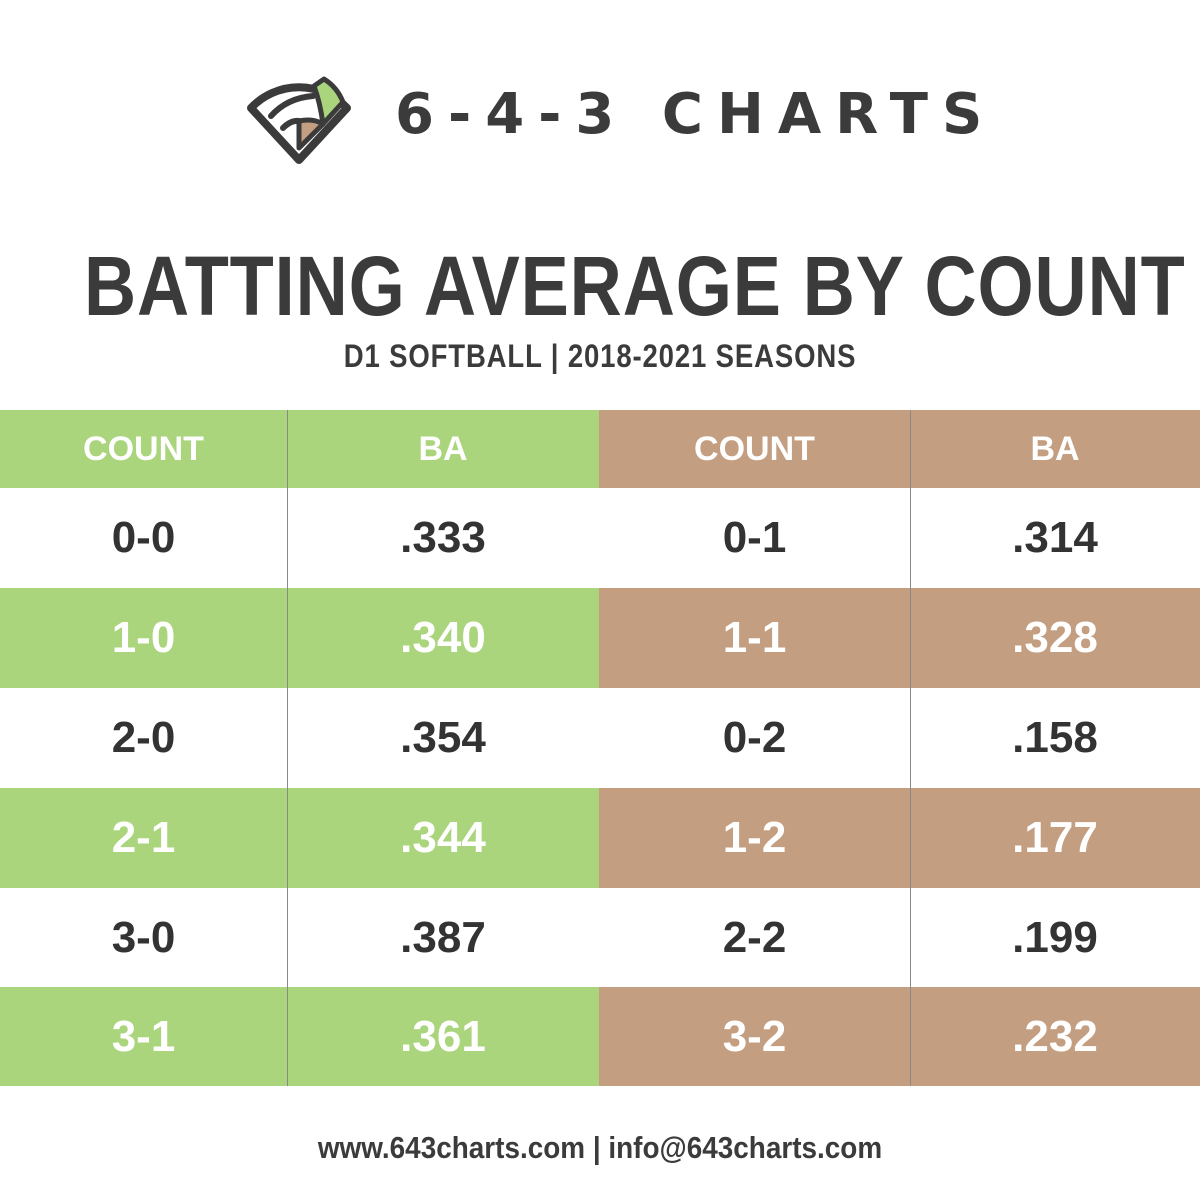 This screenshot has width=1200, height=1199. What do you see at coordinates (754, 638) in the screenshot?
I see `table-cell: 1-1` at bounding box center [754, 638].